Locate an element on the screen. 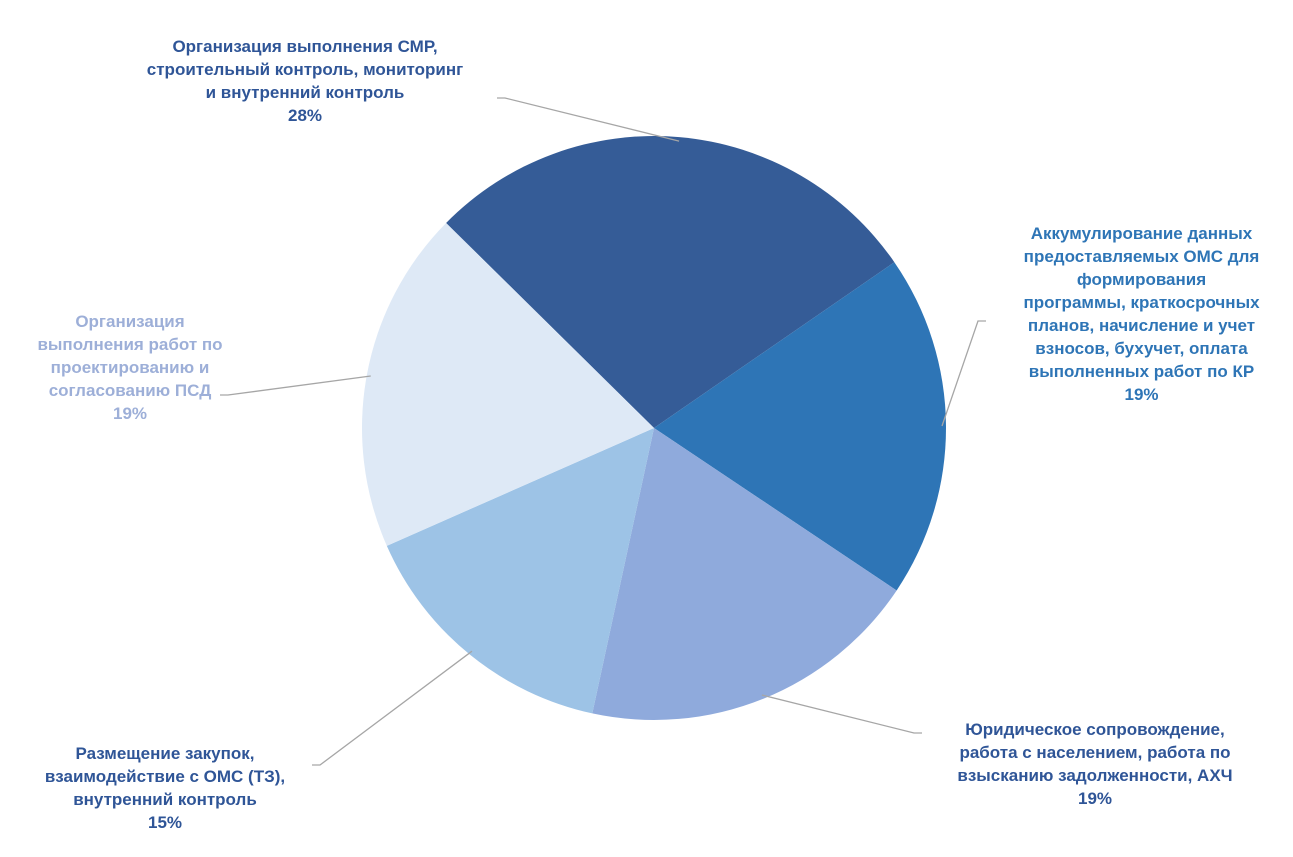 Image resolution: width=1293 pixels, height=857 pixels. leader-line-design is located at coordinates (295, 385).